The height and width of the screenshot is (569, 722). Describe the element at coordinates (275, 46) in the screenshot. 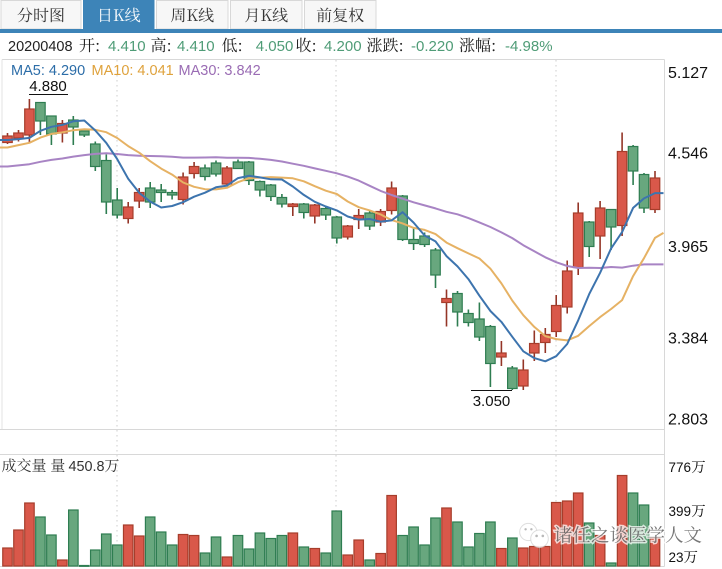

I see `svg-text: 4.050` at that location.